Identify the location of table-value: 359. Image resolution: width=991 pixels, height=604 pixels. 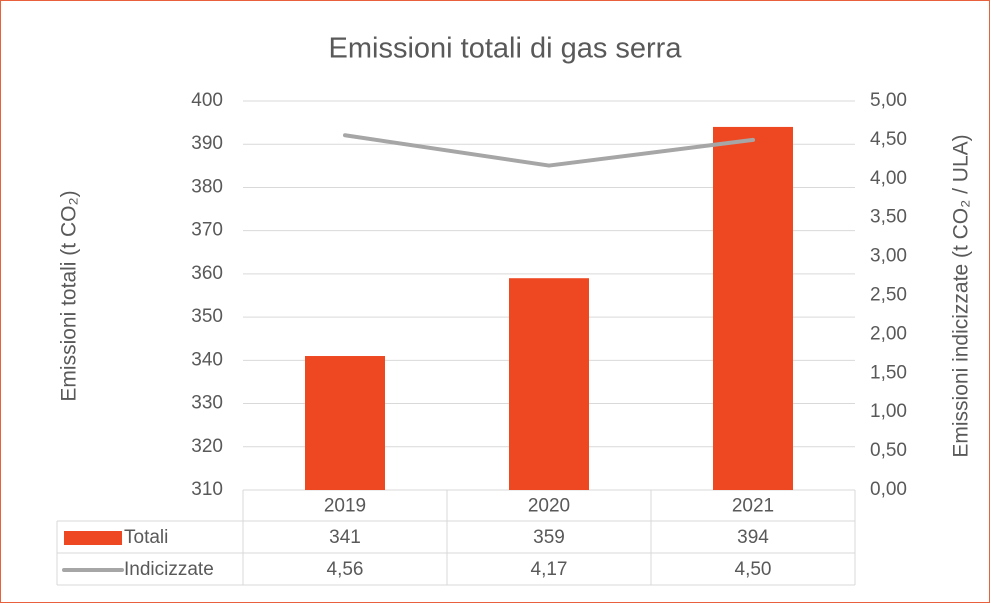
(549, 537).